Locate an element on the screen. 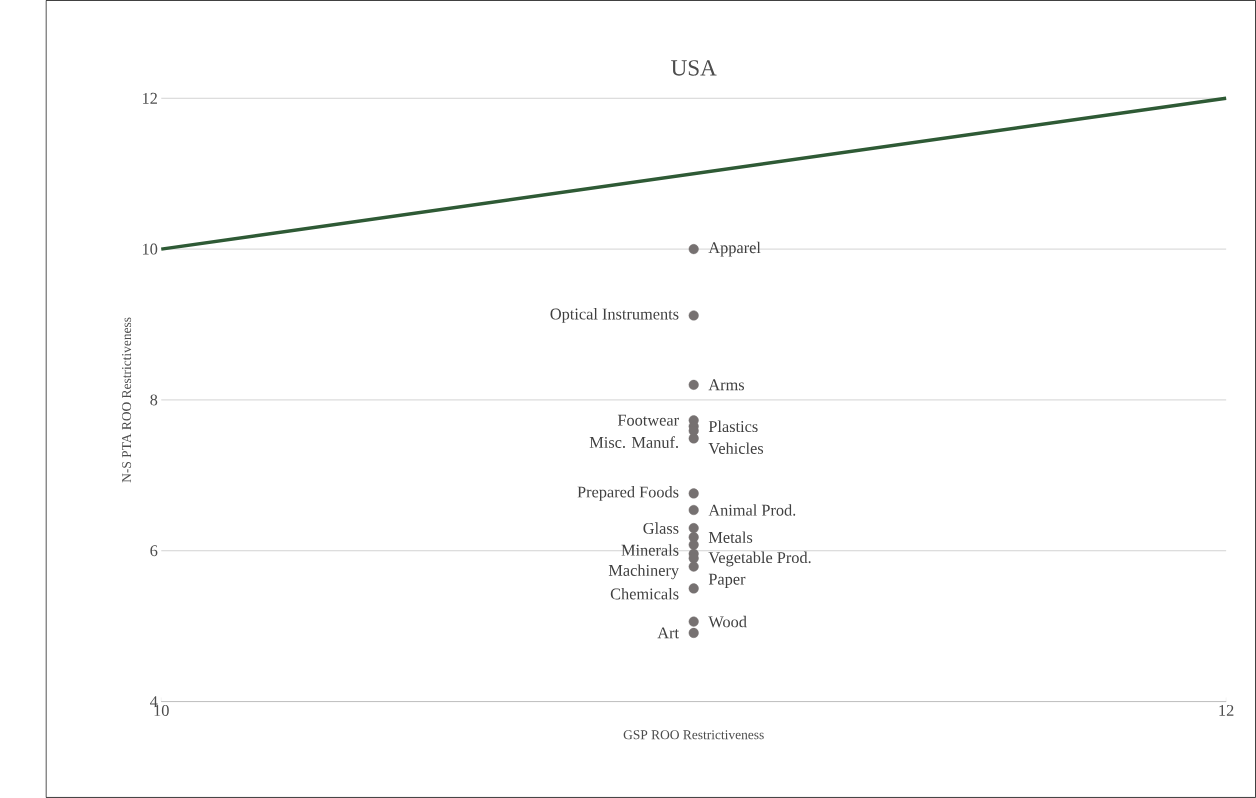  y-tick-label: 8 is located at coordinates (154, 400).